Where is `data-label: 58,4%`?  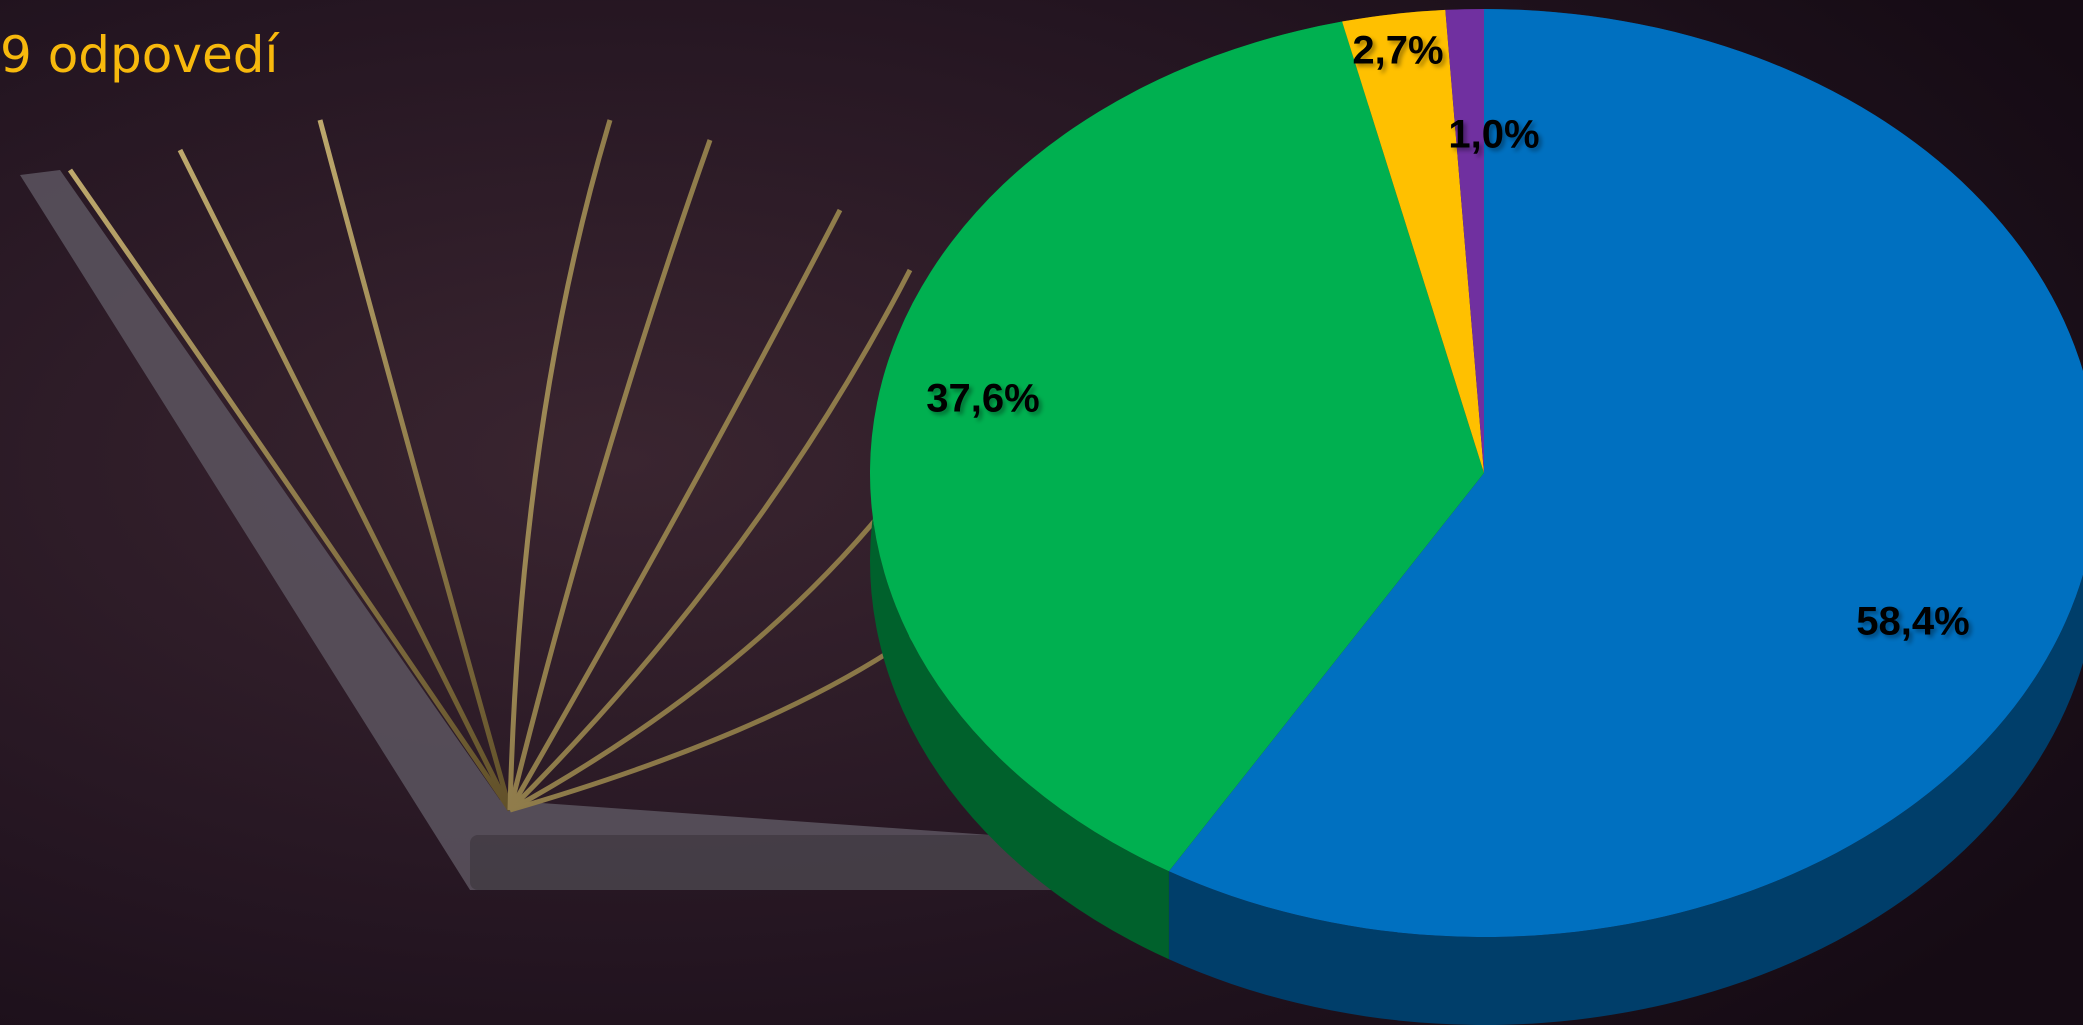 data-label: 58,4% is located at coordinates (1912, 622).